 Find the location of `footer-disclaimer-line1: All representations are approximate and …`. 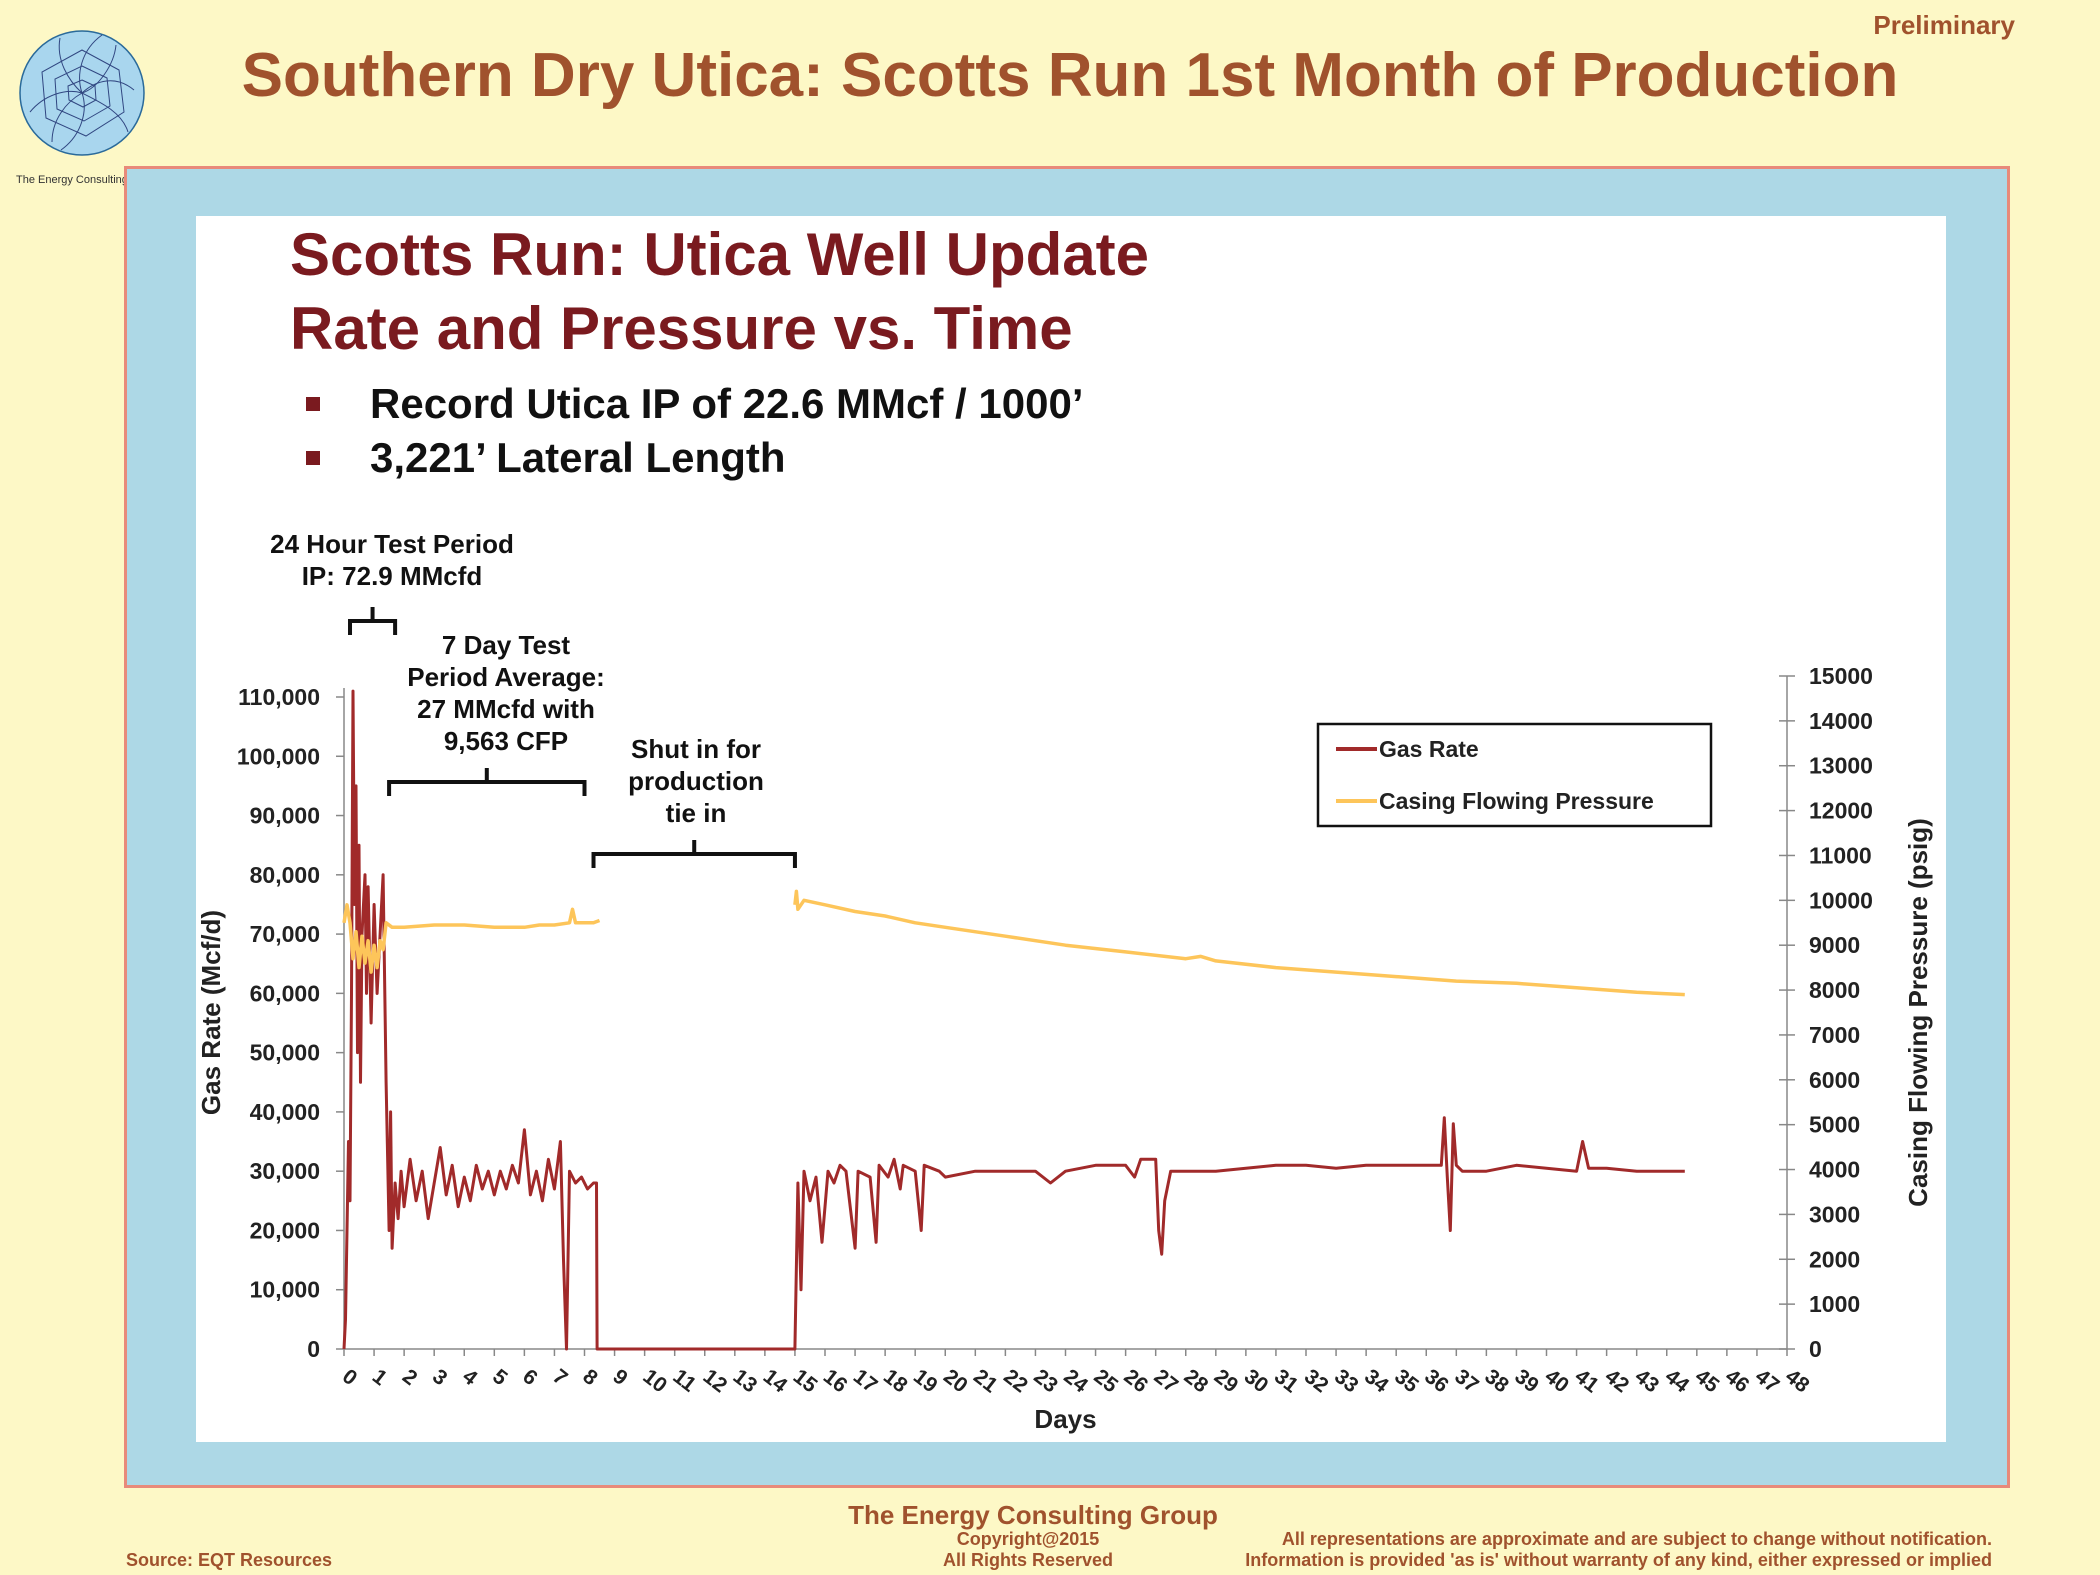

footer-disclaimer-line1: All representations are approximate and … is located at coordinates (1636, 1539).